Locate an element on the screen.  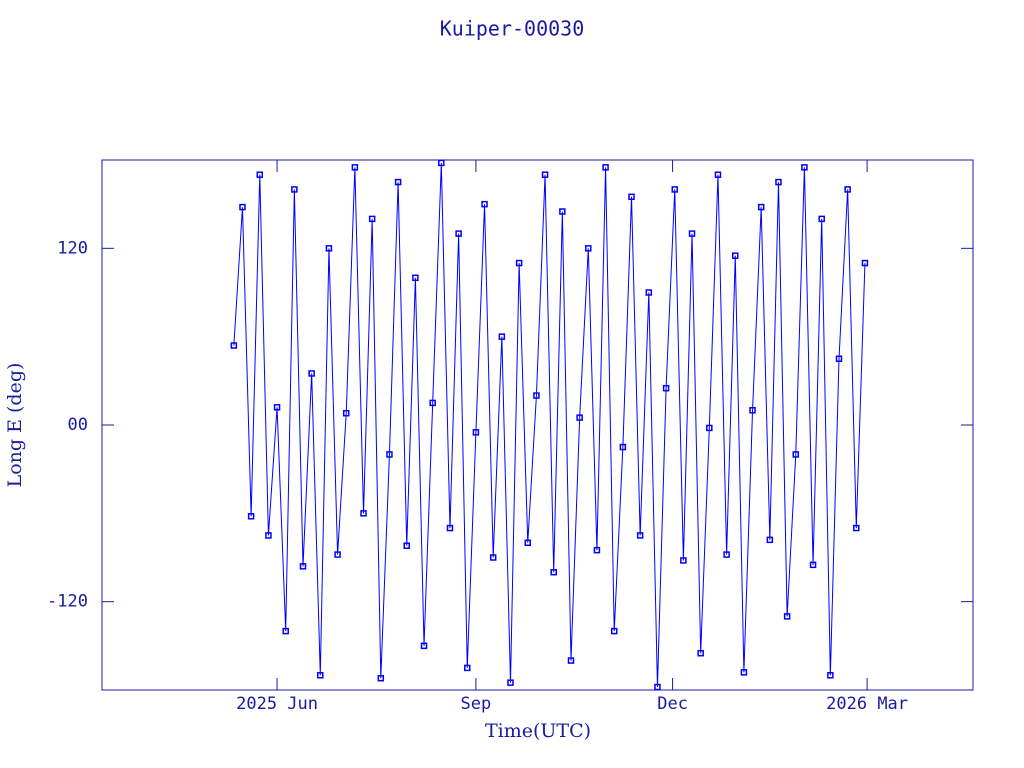
y-tick-label: -120 is located at coordinates (67, 602).